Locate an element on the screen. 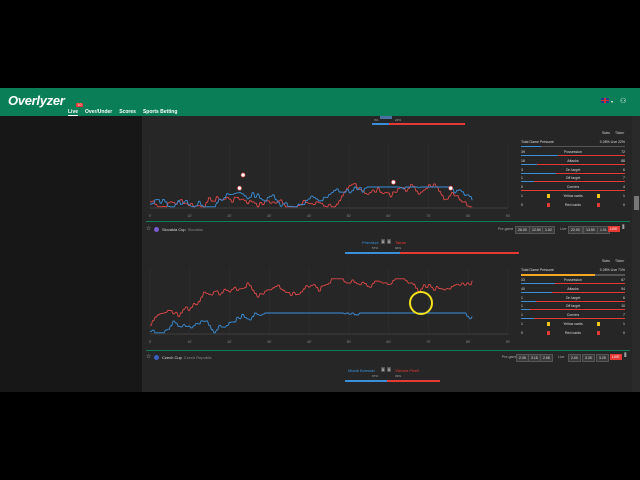  x-tick-label: 10' is located at coordinates (189, 216).